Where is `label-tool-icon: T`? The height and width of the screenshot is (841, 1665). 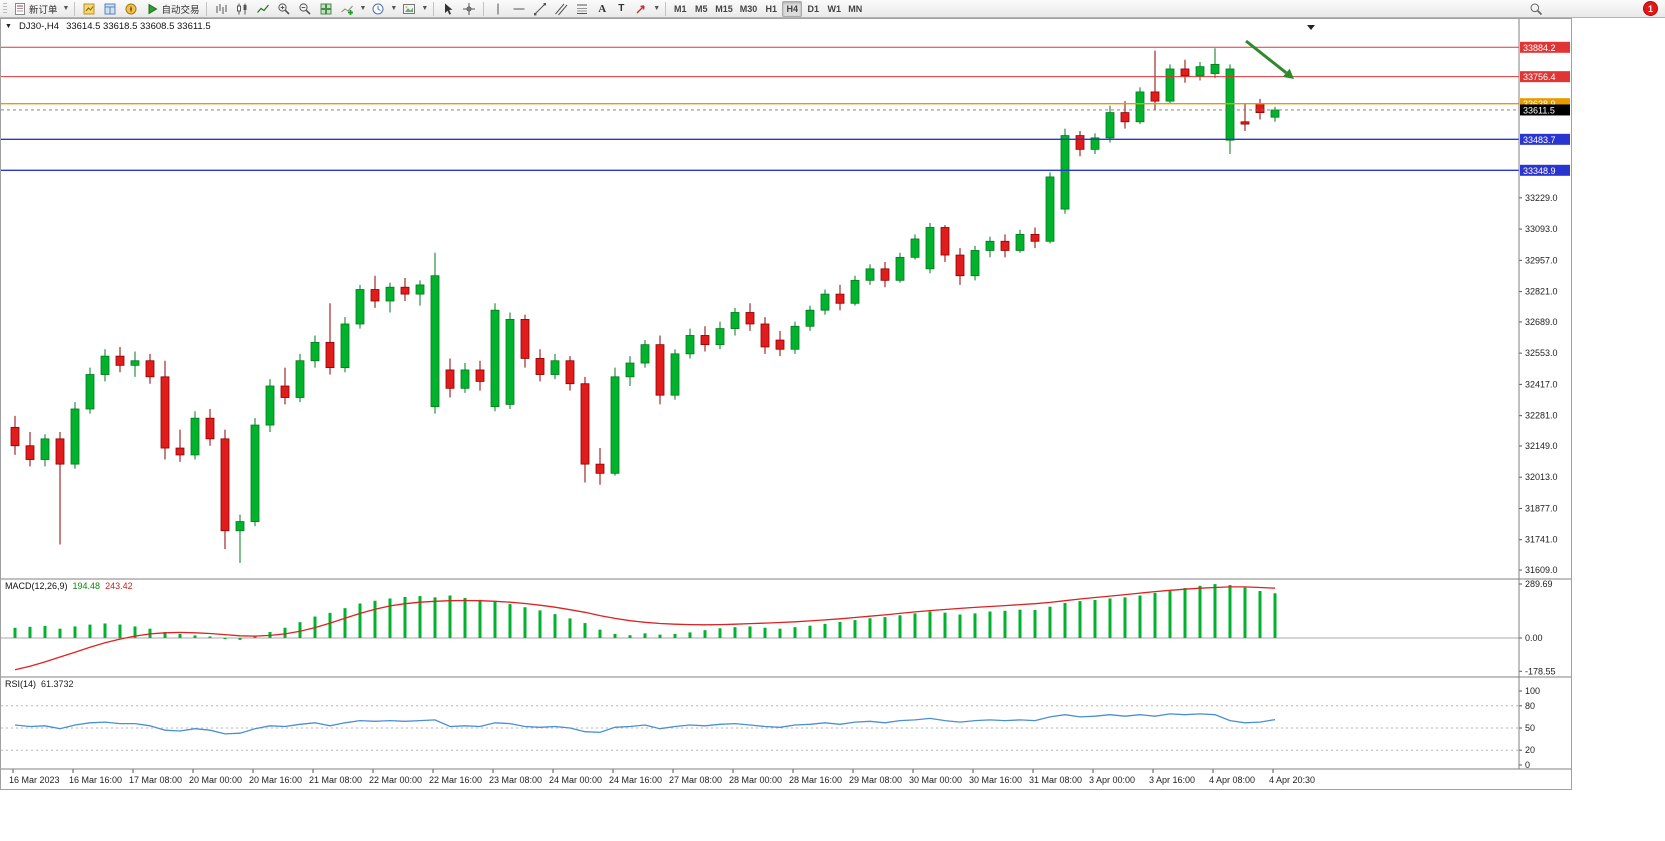 label-tool-icon: T is located at coordinates (621, 8).